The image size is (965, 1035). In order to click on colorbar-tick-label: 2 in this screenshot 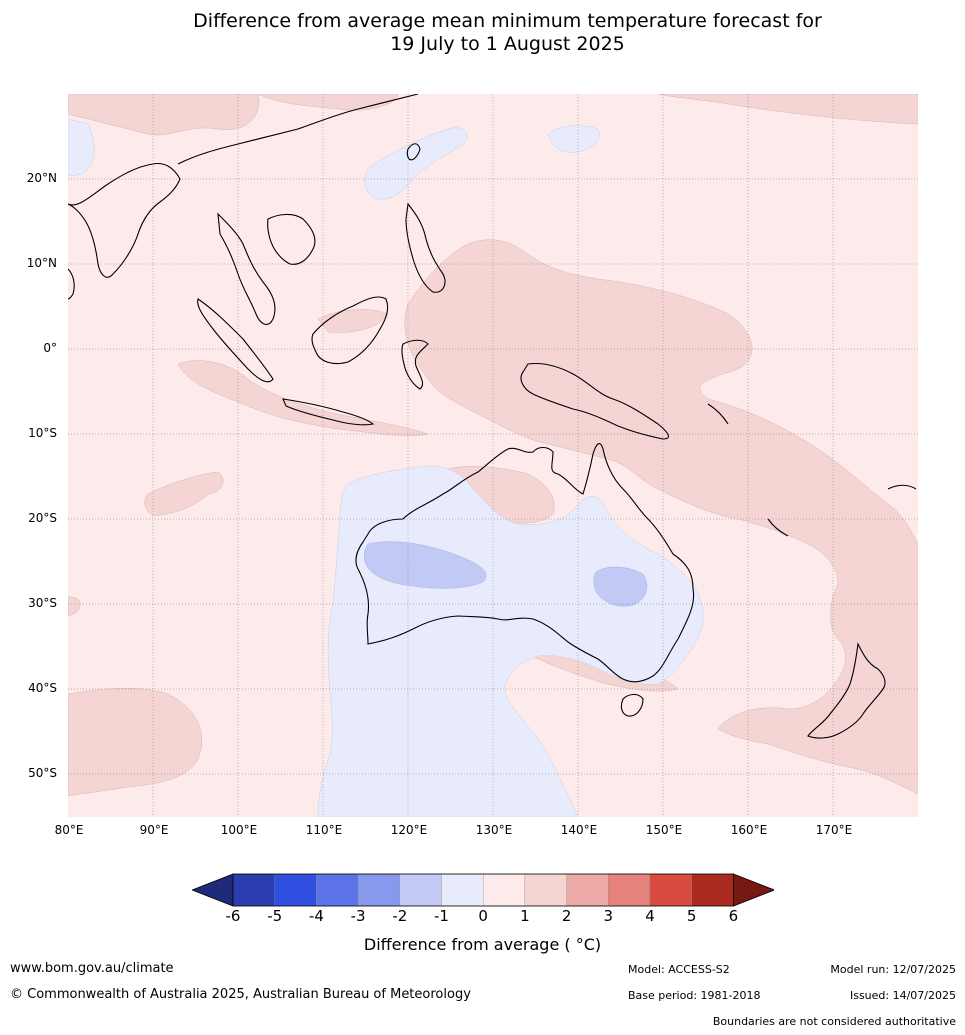, I will do `click(566, 916)`.